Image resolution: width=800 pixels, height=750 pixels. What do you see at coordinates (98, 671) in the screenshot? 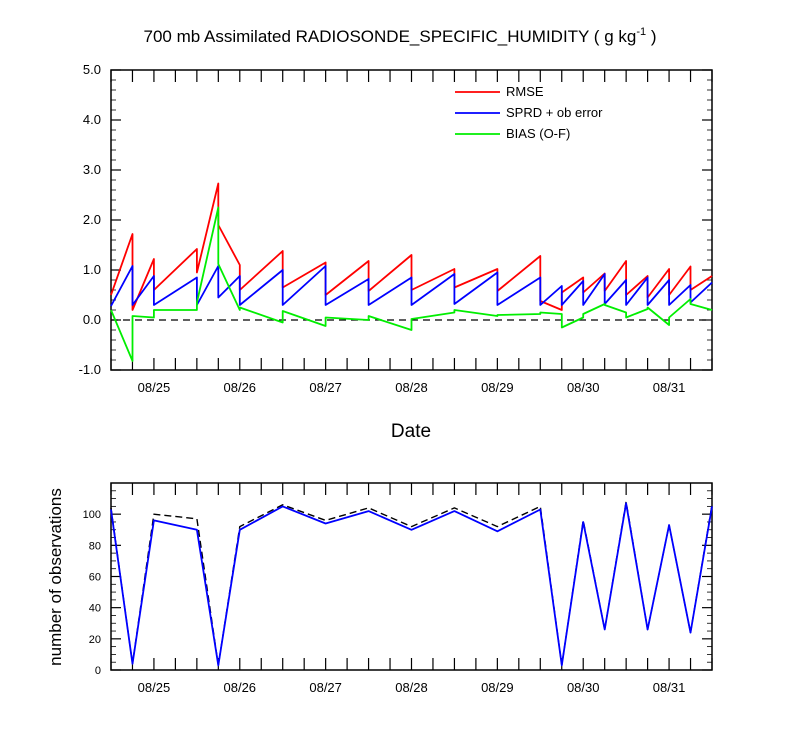
I see `y-tick-label: 0` at bounding box center [98, 671].